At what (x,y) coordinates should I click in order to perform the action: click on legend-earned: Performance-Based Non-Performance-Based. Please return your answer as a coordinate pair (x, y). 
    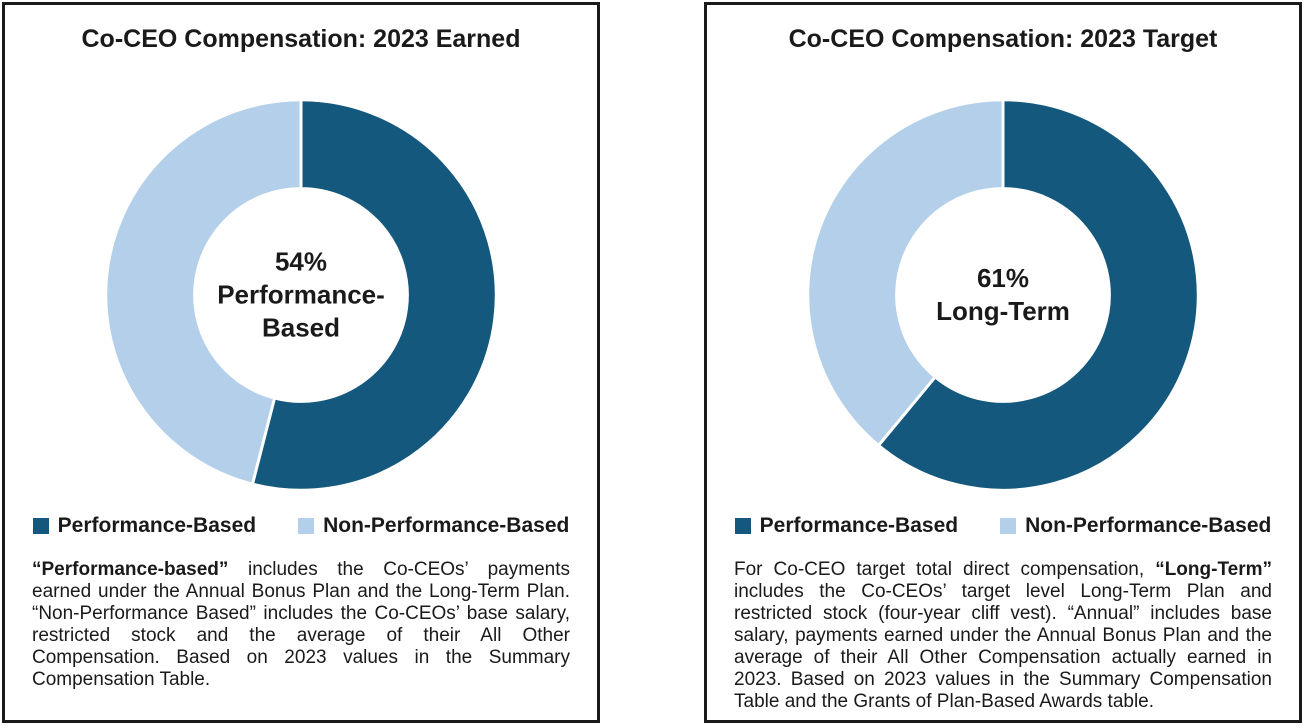
    Looking at the image, I should click on (301, 526).